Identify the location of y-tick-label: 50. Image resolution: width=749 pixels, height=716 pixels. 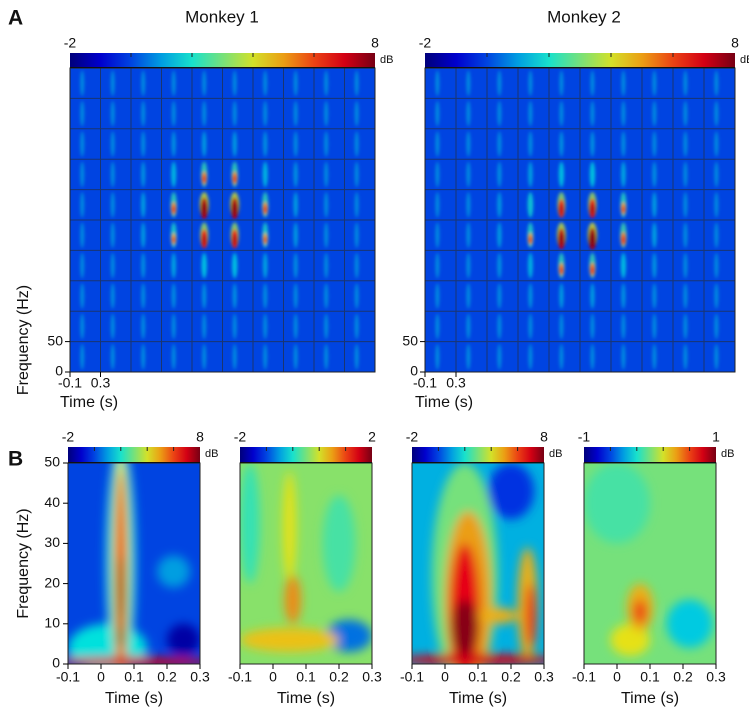
(55, 340).